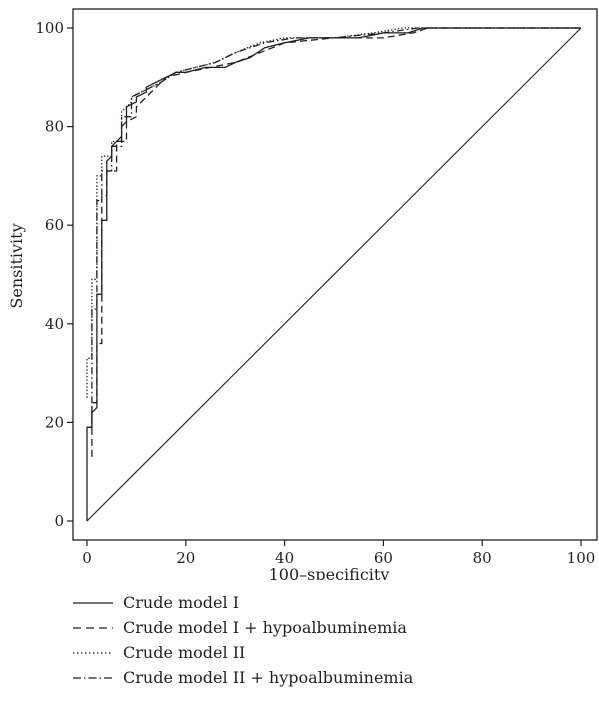  What do you see at coordinates (54, 422) in the screenshot?
I see `y-tick-label: 20` at bounding box center [54, 422].